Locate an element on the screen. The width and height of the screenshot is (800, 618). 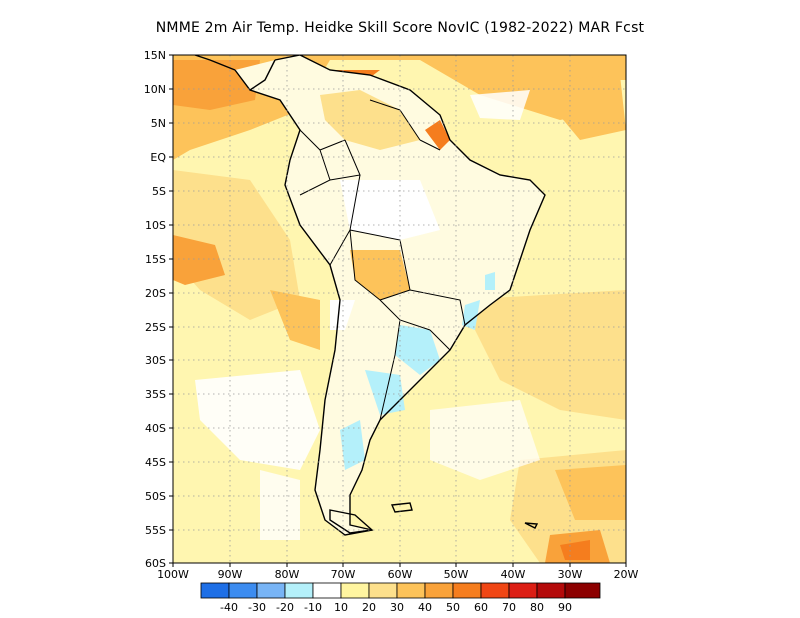
south-georgia is located at coordinates (531, 525).